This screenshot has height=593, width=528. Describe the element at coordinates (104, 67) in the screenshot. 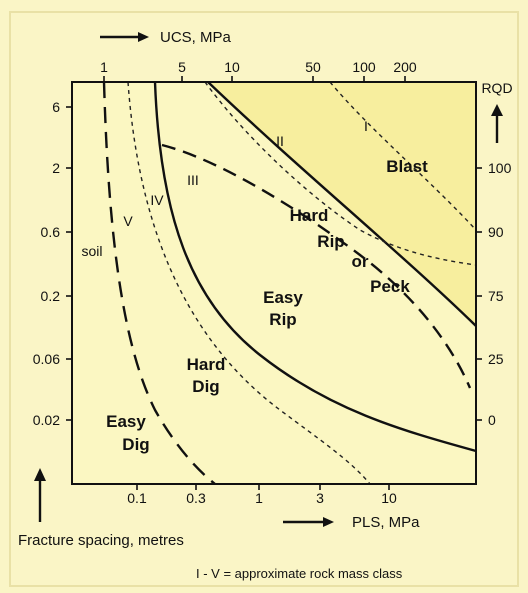

I see `top-tick-label: 1` at that location.